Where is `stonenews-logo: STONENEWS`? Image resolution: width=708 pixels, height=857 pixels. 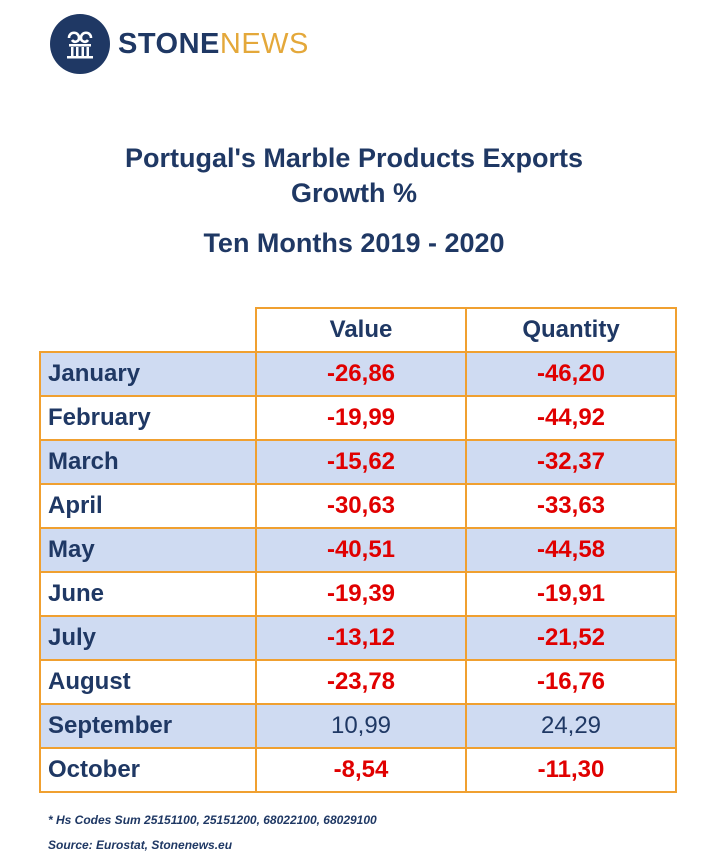
stonenews-logo: STONENEWS is located at coordinates (179, 44).